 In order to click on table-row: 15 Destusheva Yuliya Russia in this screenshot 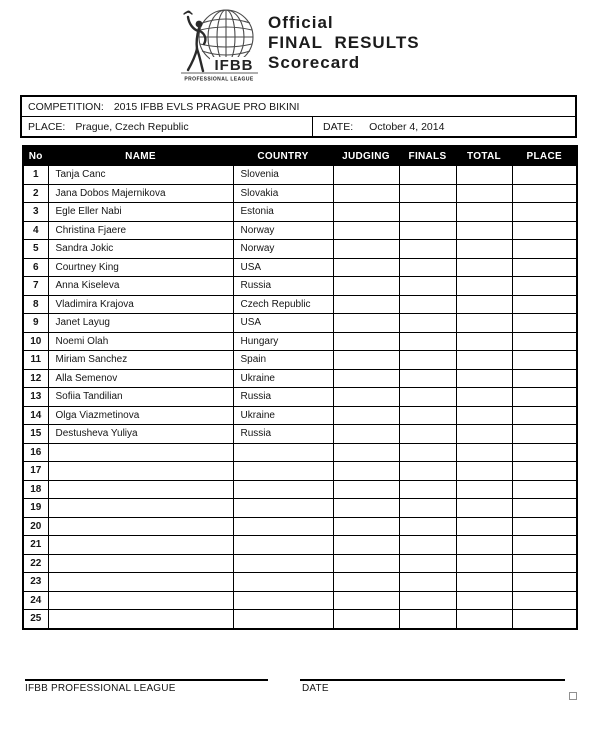, I will do `click(300, 434)`.